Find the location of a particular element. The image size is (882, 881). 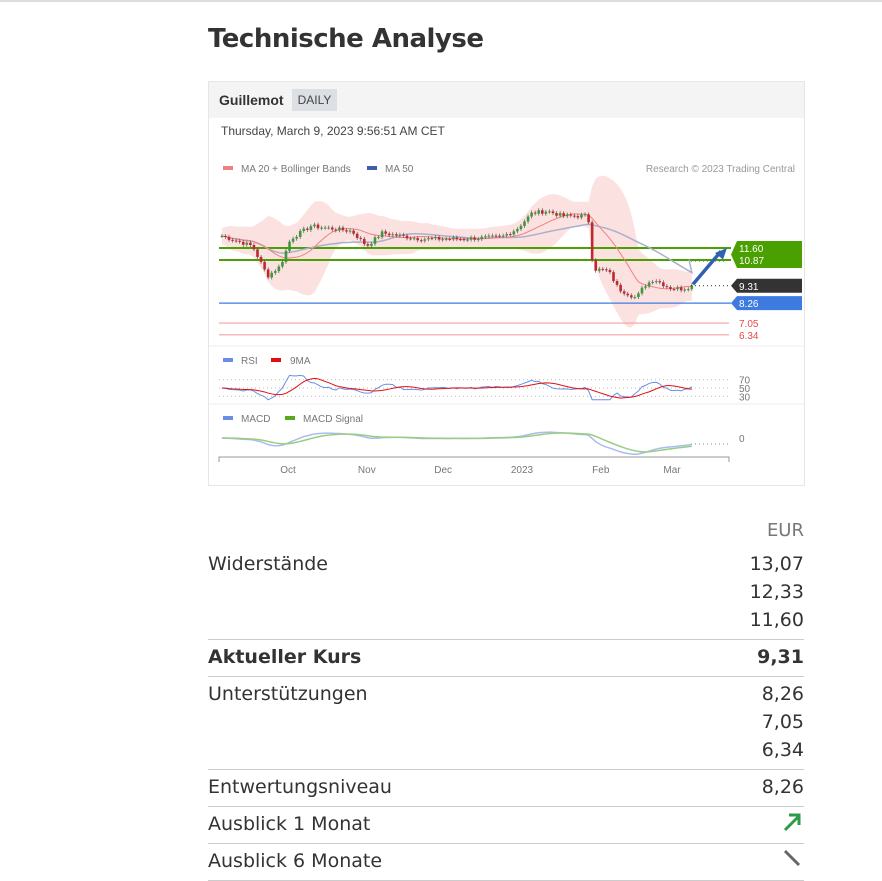

signal-legend: MACD Signal is located at coordinates (333, 419).